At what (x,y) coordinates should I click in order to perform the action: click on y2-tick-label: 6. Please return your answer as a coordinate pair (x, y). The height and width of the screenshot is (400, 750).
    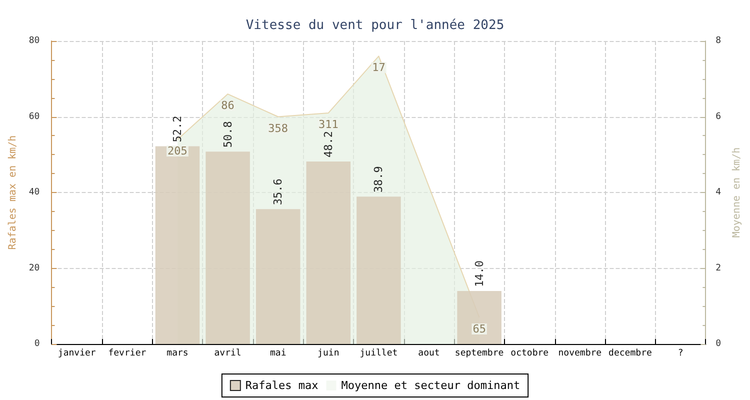
    Looking at the image, I should click on (719, 117).